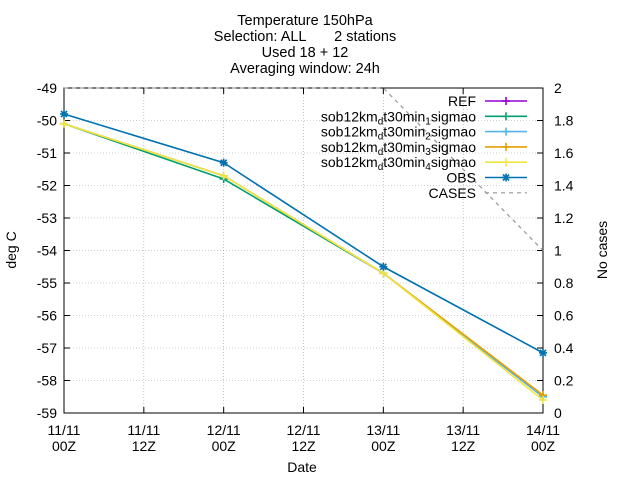  I want to click on legend-label-6: CASES, so click(452, 193).